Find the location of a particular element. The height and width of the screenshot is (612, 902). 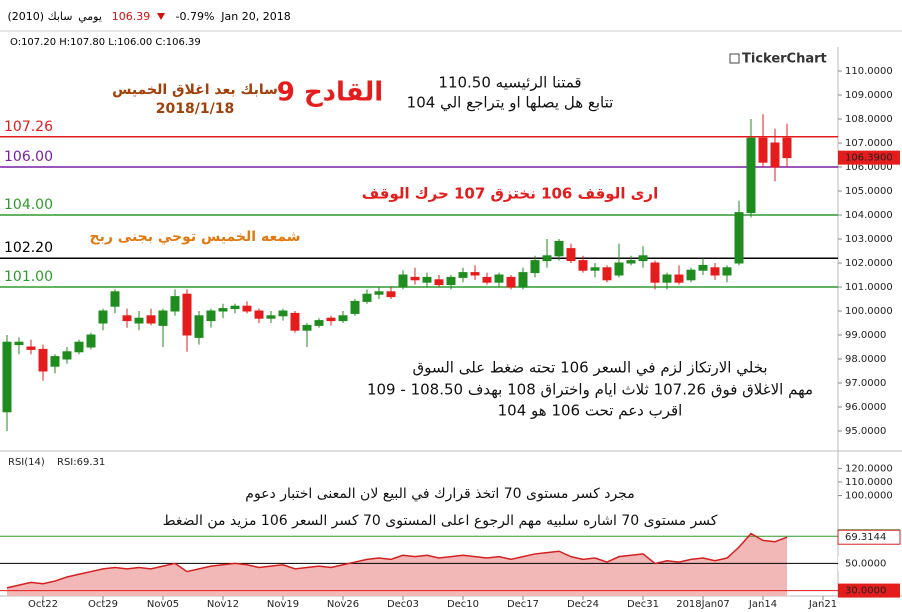

level-label: 101.00 is located at coordinates (28, 277).